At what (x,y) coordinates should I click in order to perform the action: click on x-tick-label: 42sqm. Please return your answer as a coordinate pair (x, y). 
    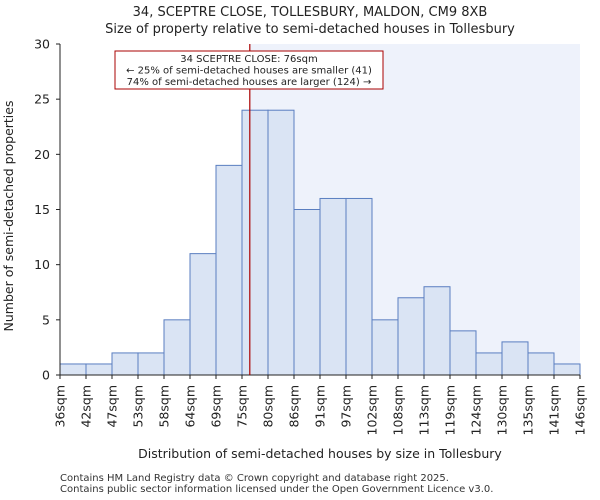
    Looking at the image, I should click on (86, 406).